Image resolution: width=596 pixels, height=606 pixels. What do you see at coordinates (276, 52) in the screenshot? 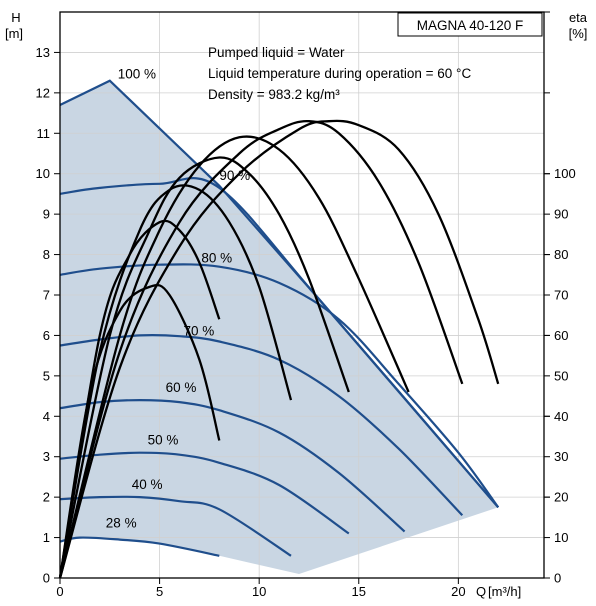
I see `note-liquid: Pumped liquid = Water` at bounding box center [276, 52].